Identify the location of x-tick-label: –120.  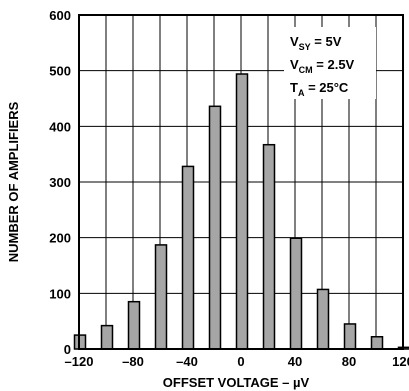
(79, 361).